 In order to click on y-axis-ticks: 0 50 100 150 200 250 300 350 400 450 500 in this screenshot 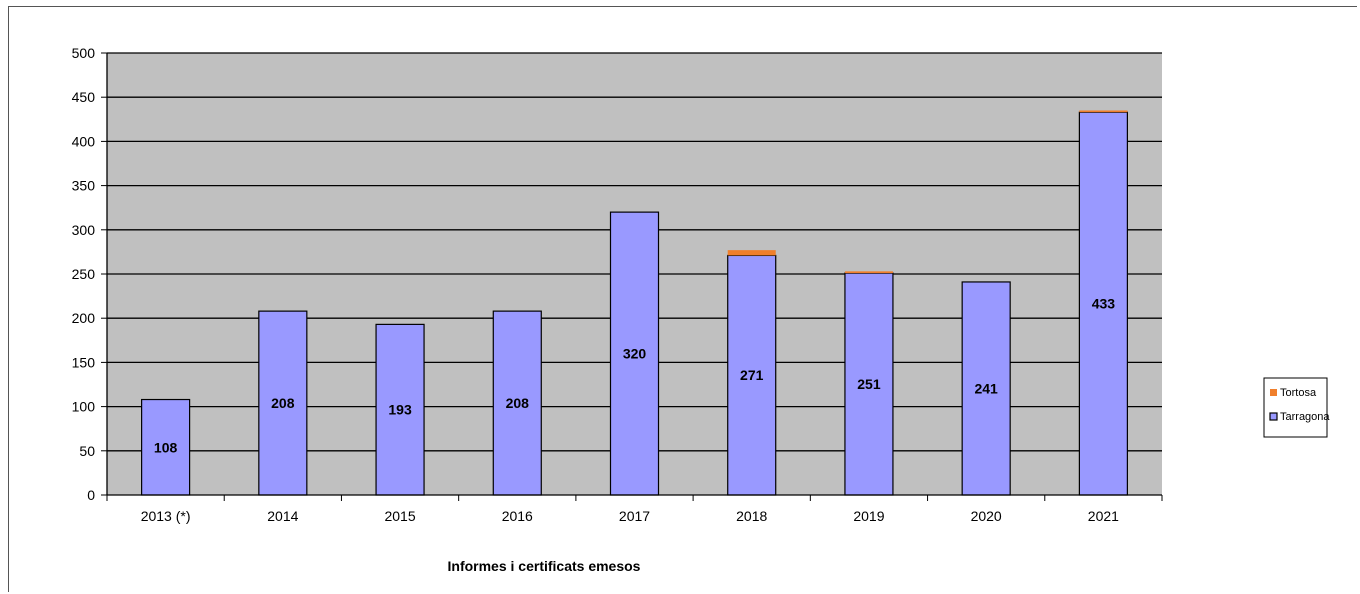, I will do `click(89, 274)`.